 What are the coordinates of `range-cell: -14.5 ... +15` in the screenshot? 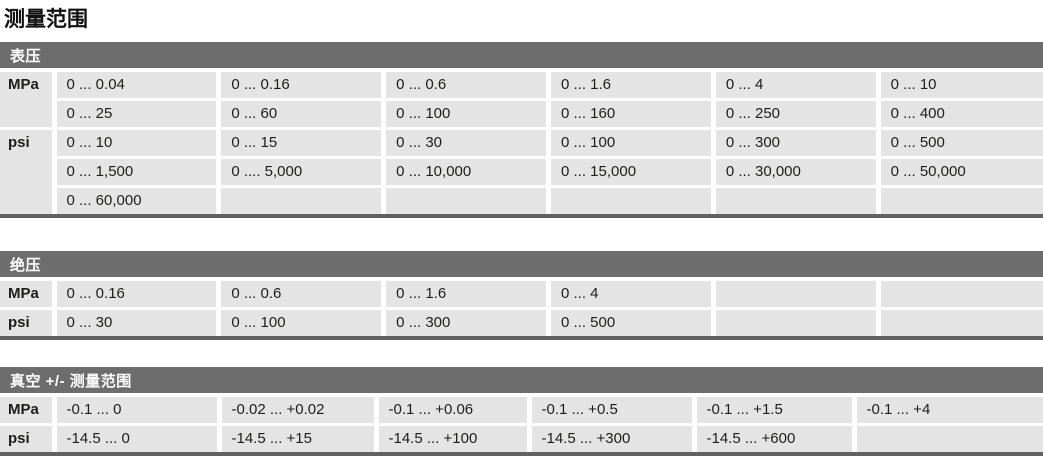 It's located at (299, 438).